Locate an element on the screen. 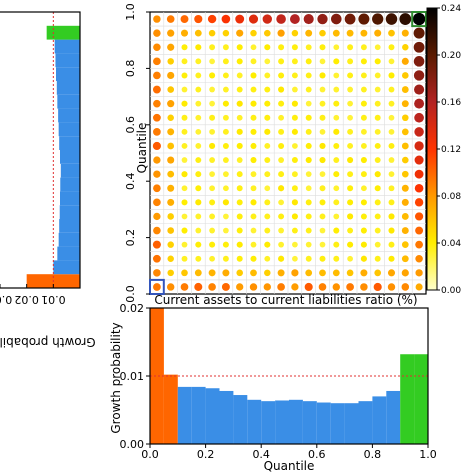 The height and width of the screenshot is (474, 474). matrix-y-tick-label-2: 0.4 is located at coordinates (130, 181).